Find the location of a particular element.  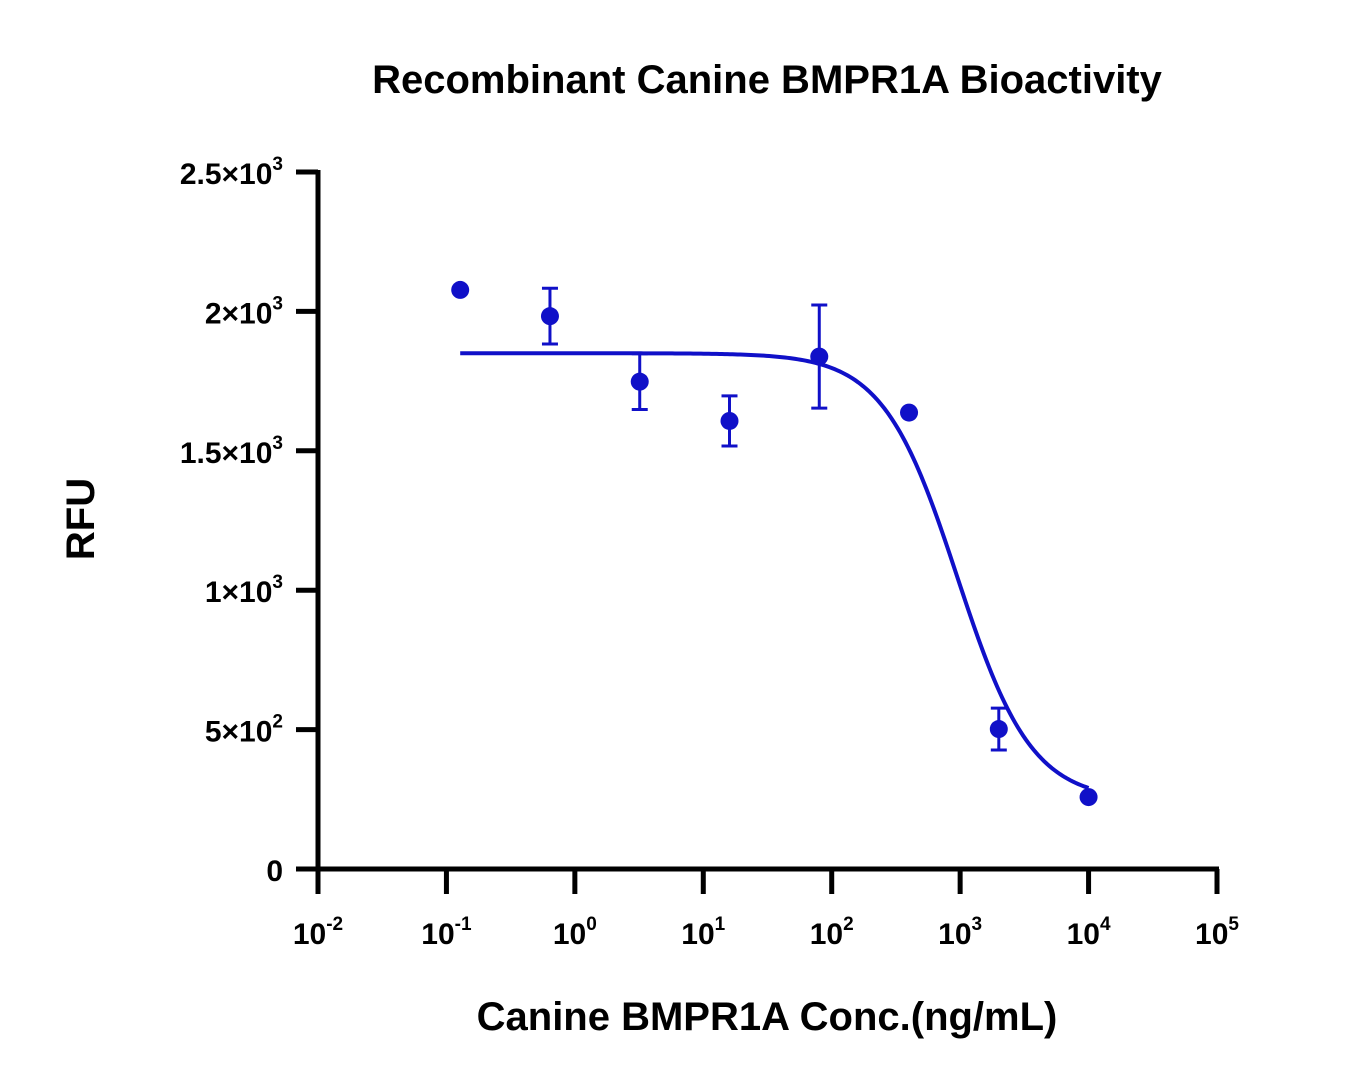

x-axis-label: Canine BMPR1A Conc.(ng/mL) is located at coordinates (767, 1017).